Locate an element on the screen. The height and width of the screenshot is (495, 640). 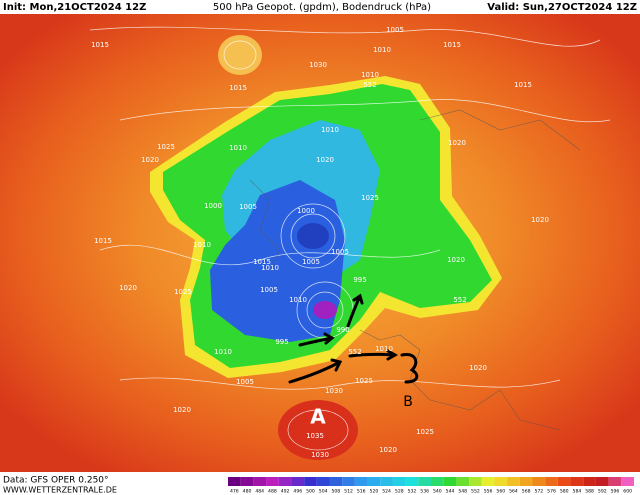
colorbar-label: 496 is located at coordinates (297, 492).